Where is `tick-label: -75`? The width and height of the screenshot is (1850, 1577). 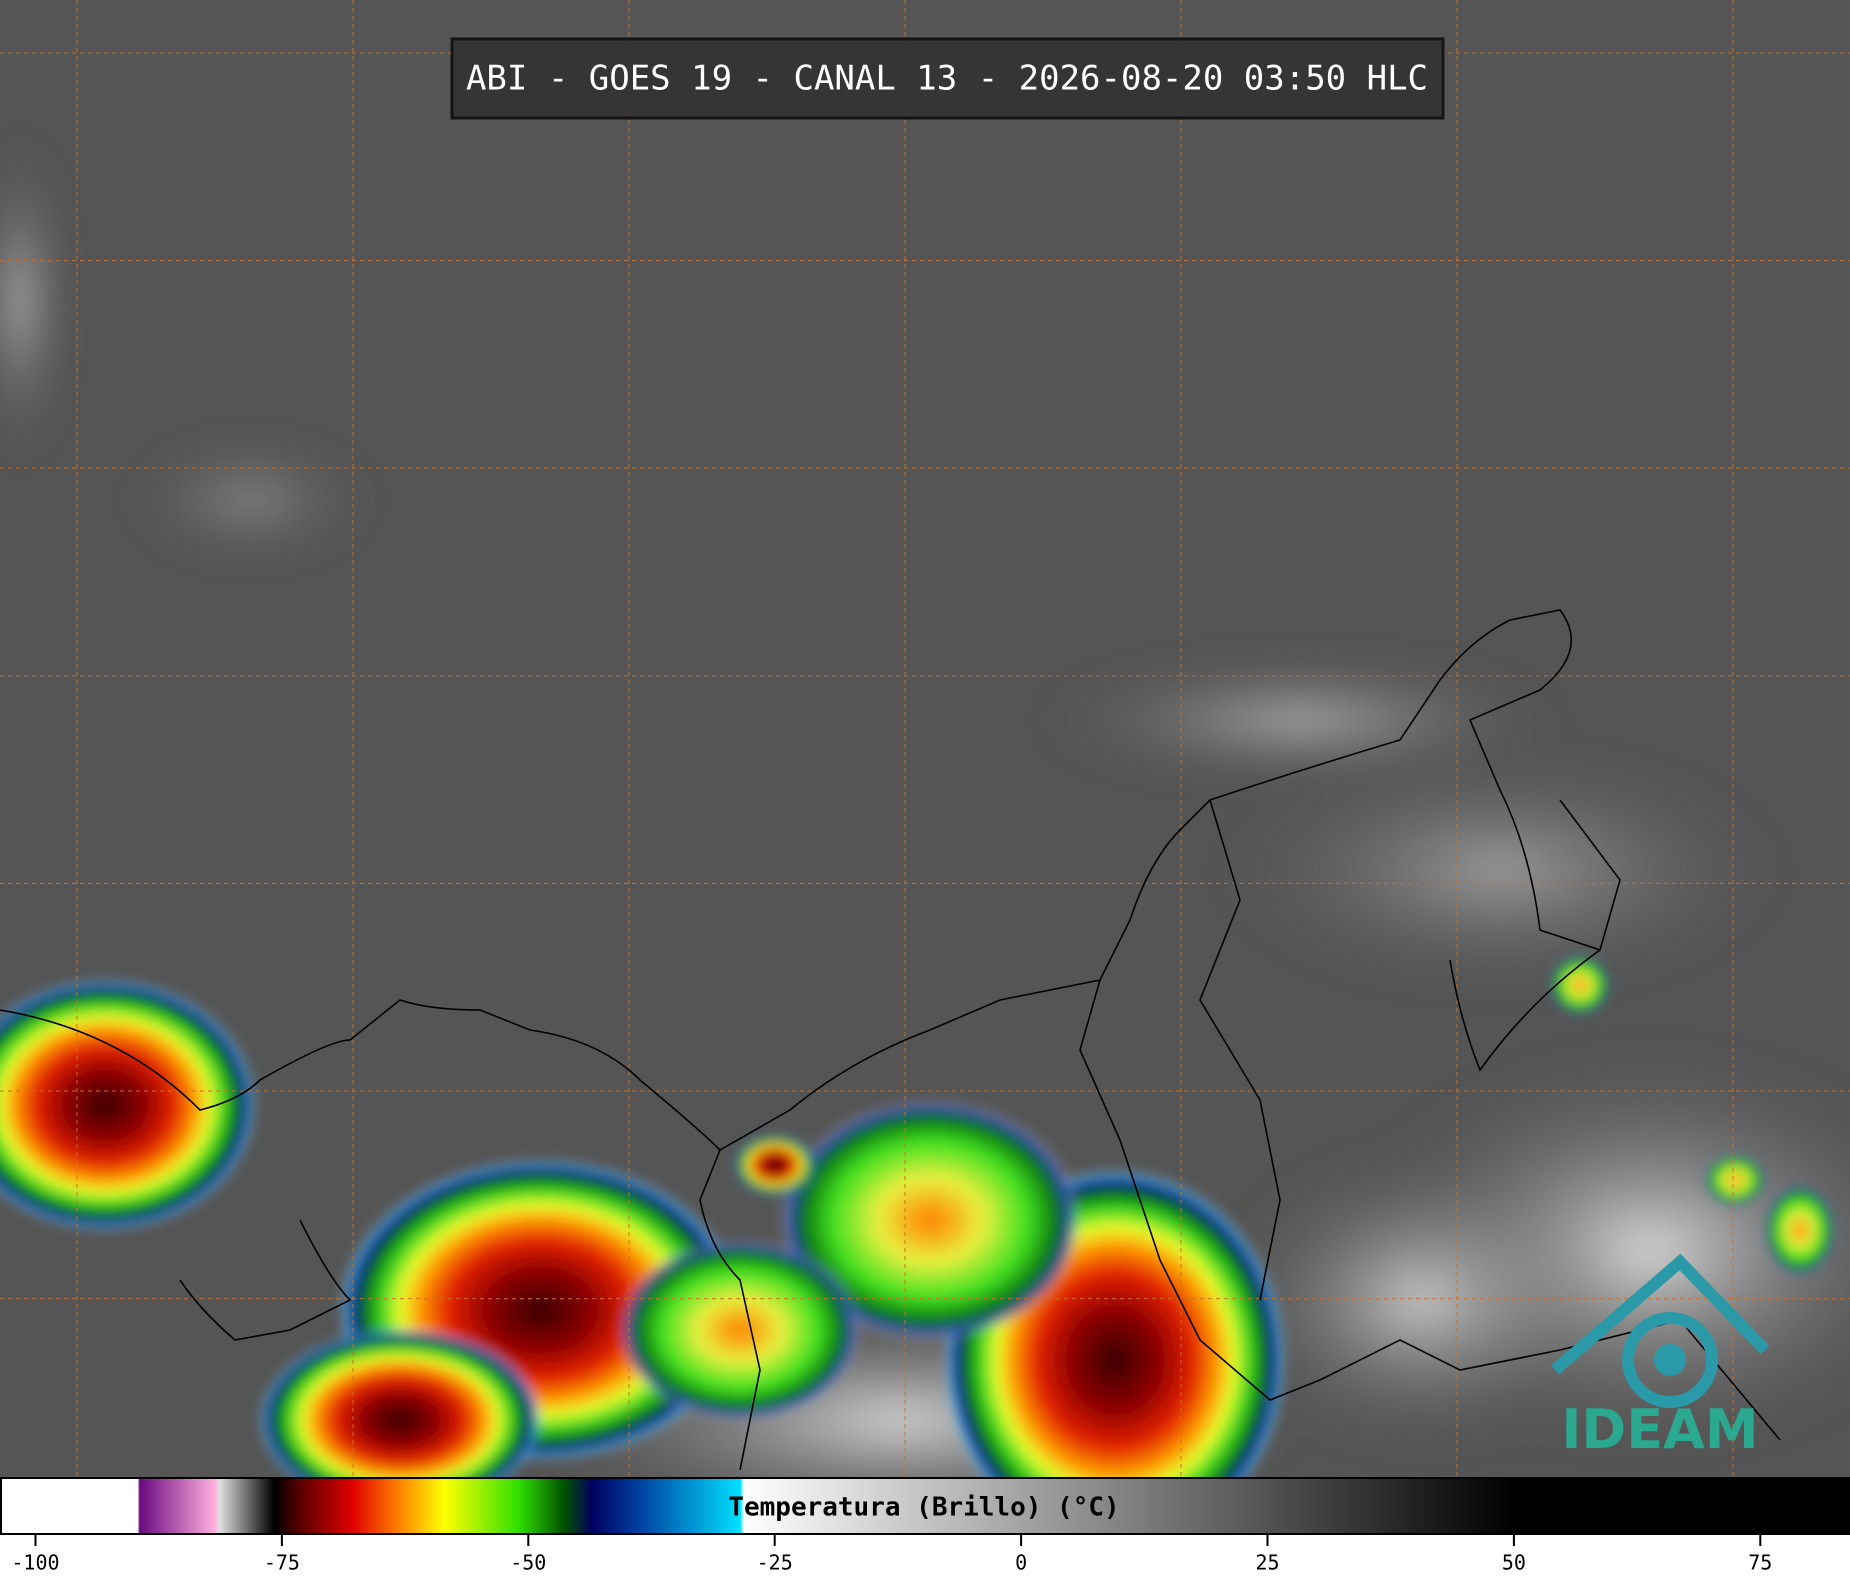
tick-label: -75 is located at coordinates (282, 1563).